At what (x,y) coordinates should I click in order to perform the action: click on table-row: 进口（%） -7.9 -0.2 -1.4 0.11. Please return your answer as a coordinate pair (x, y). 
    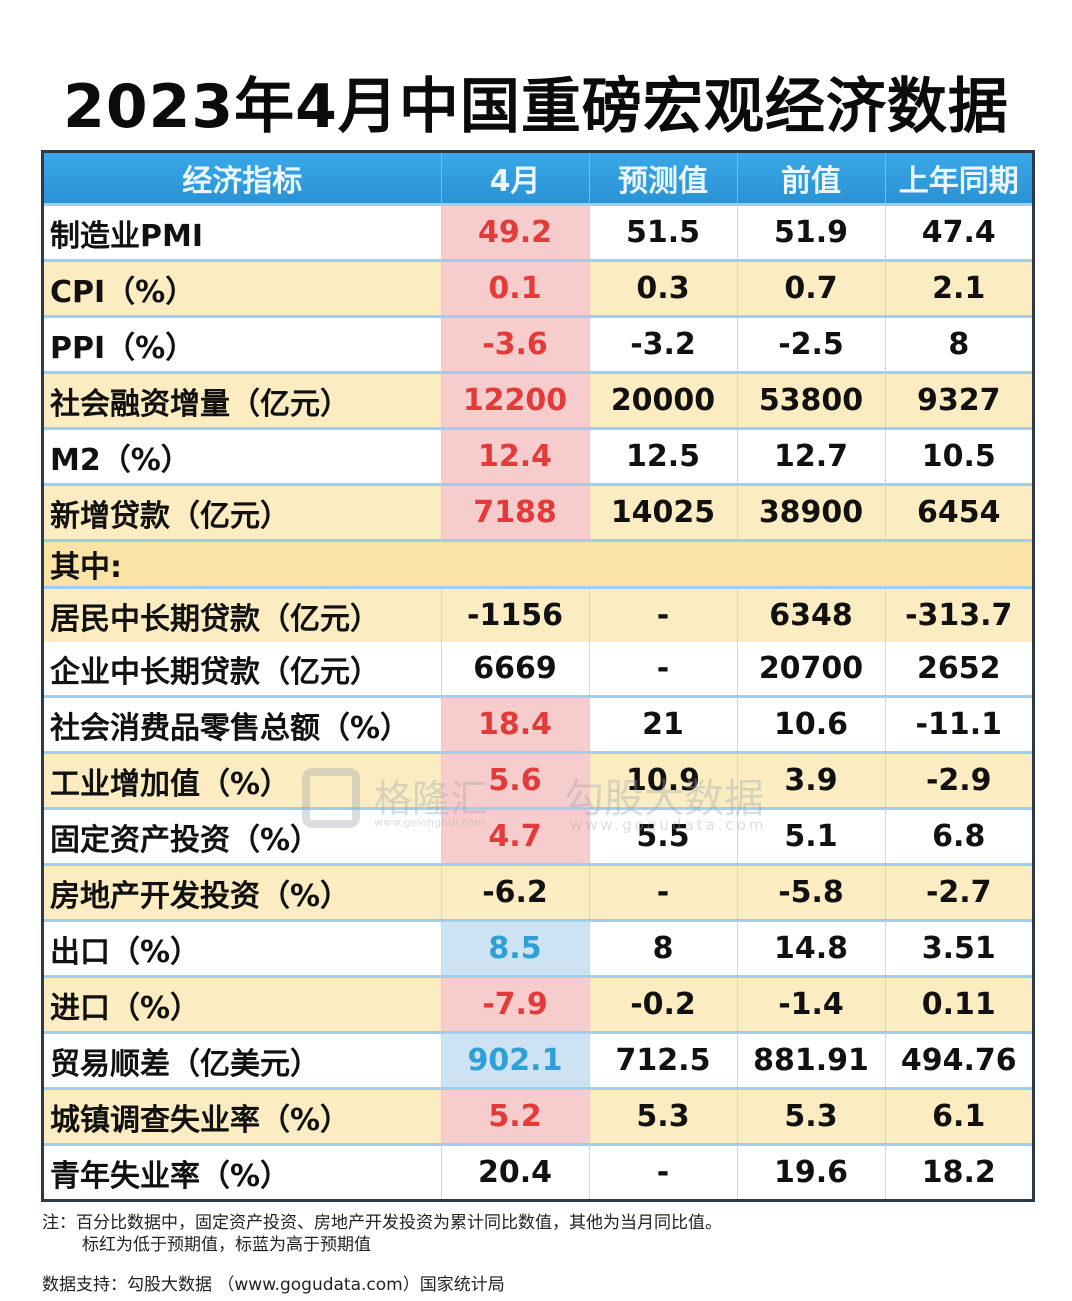
    Looking at the image, I should click on (538, 1004).